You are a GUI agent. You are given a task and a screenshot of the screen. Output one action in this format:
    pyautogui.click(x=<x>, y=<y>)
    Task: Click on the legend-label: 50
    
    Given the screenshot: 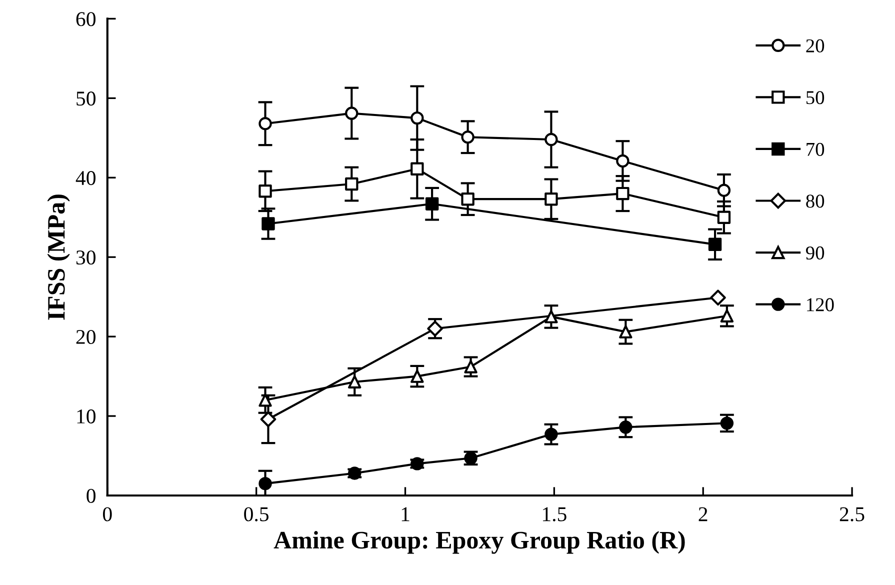 What is the action you would take?
    pyautogui.click(x=815, y=97)
    